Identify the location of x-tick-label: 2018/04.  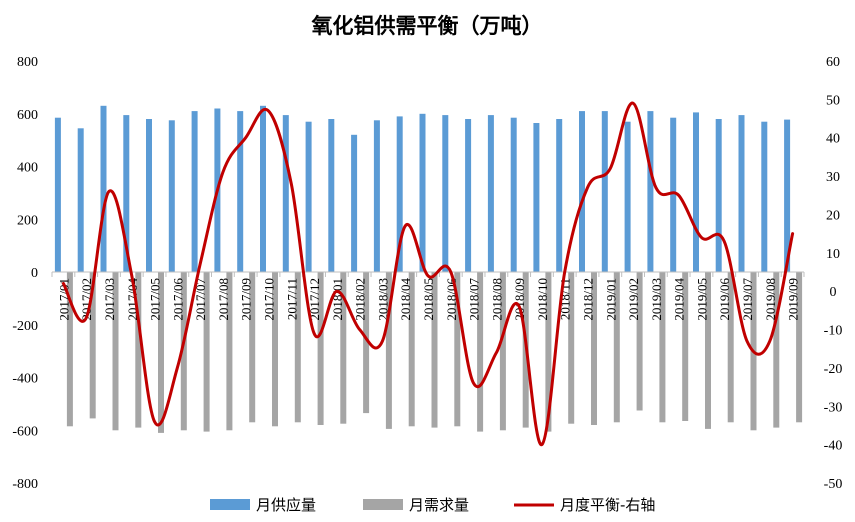
(405, 299).